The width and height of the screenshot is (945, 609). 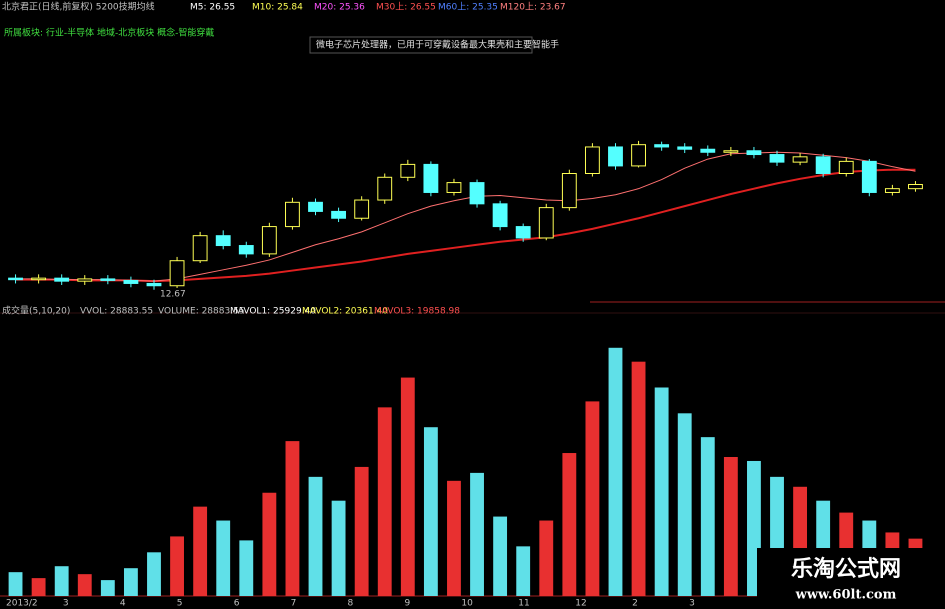 What do you see at coordinates (407, 604) in the screenshot?
I see `x-tick-label: 9` at bounding box center [407, 604].